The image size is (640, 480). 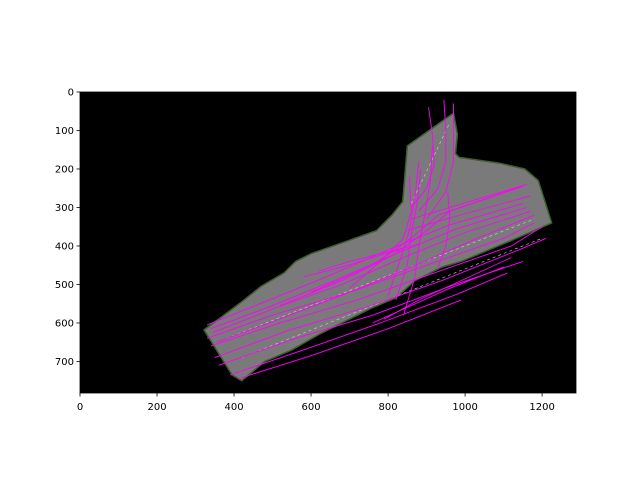 What do you see at coordinates (64, 169) in the screenshot?
I see `y-tick-label: 200` at bounding box center [64, 169].